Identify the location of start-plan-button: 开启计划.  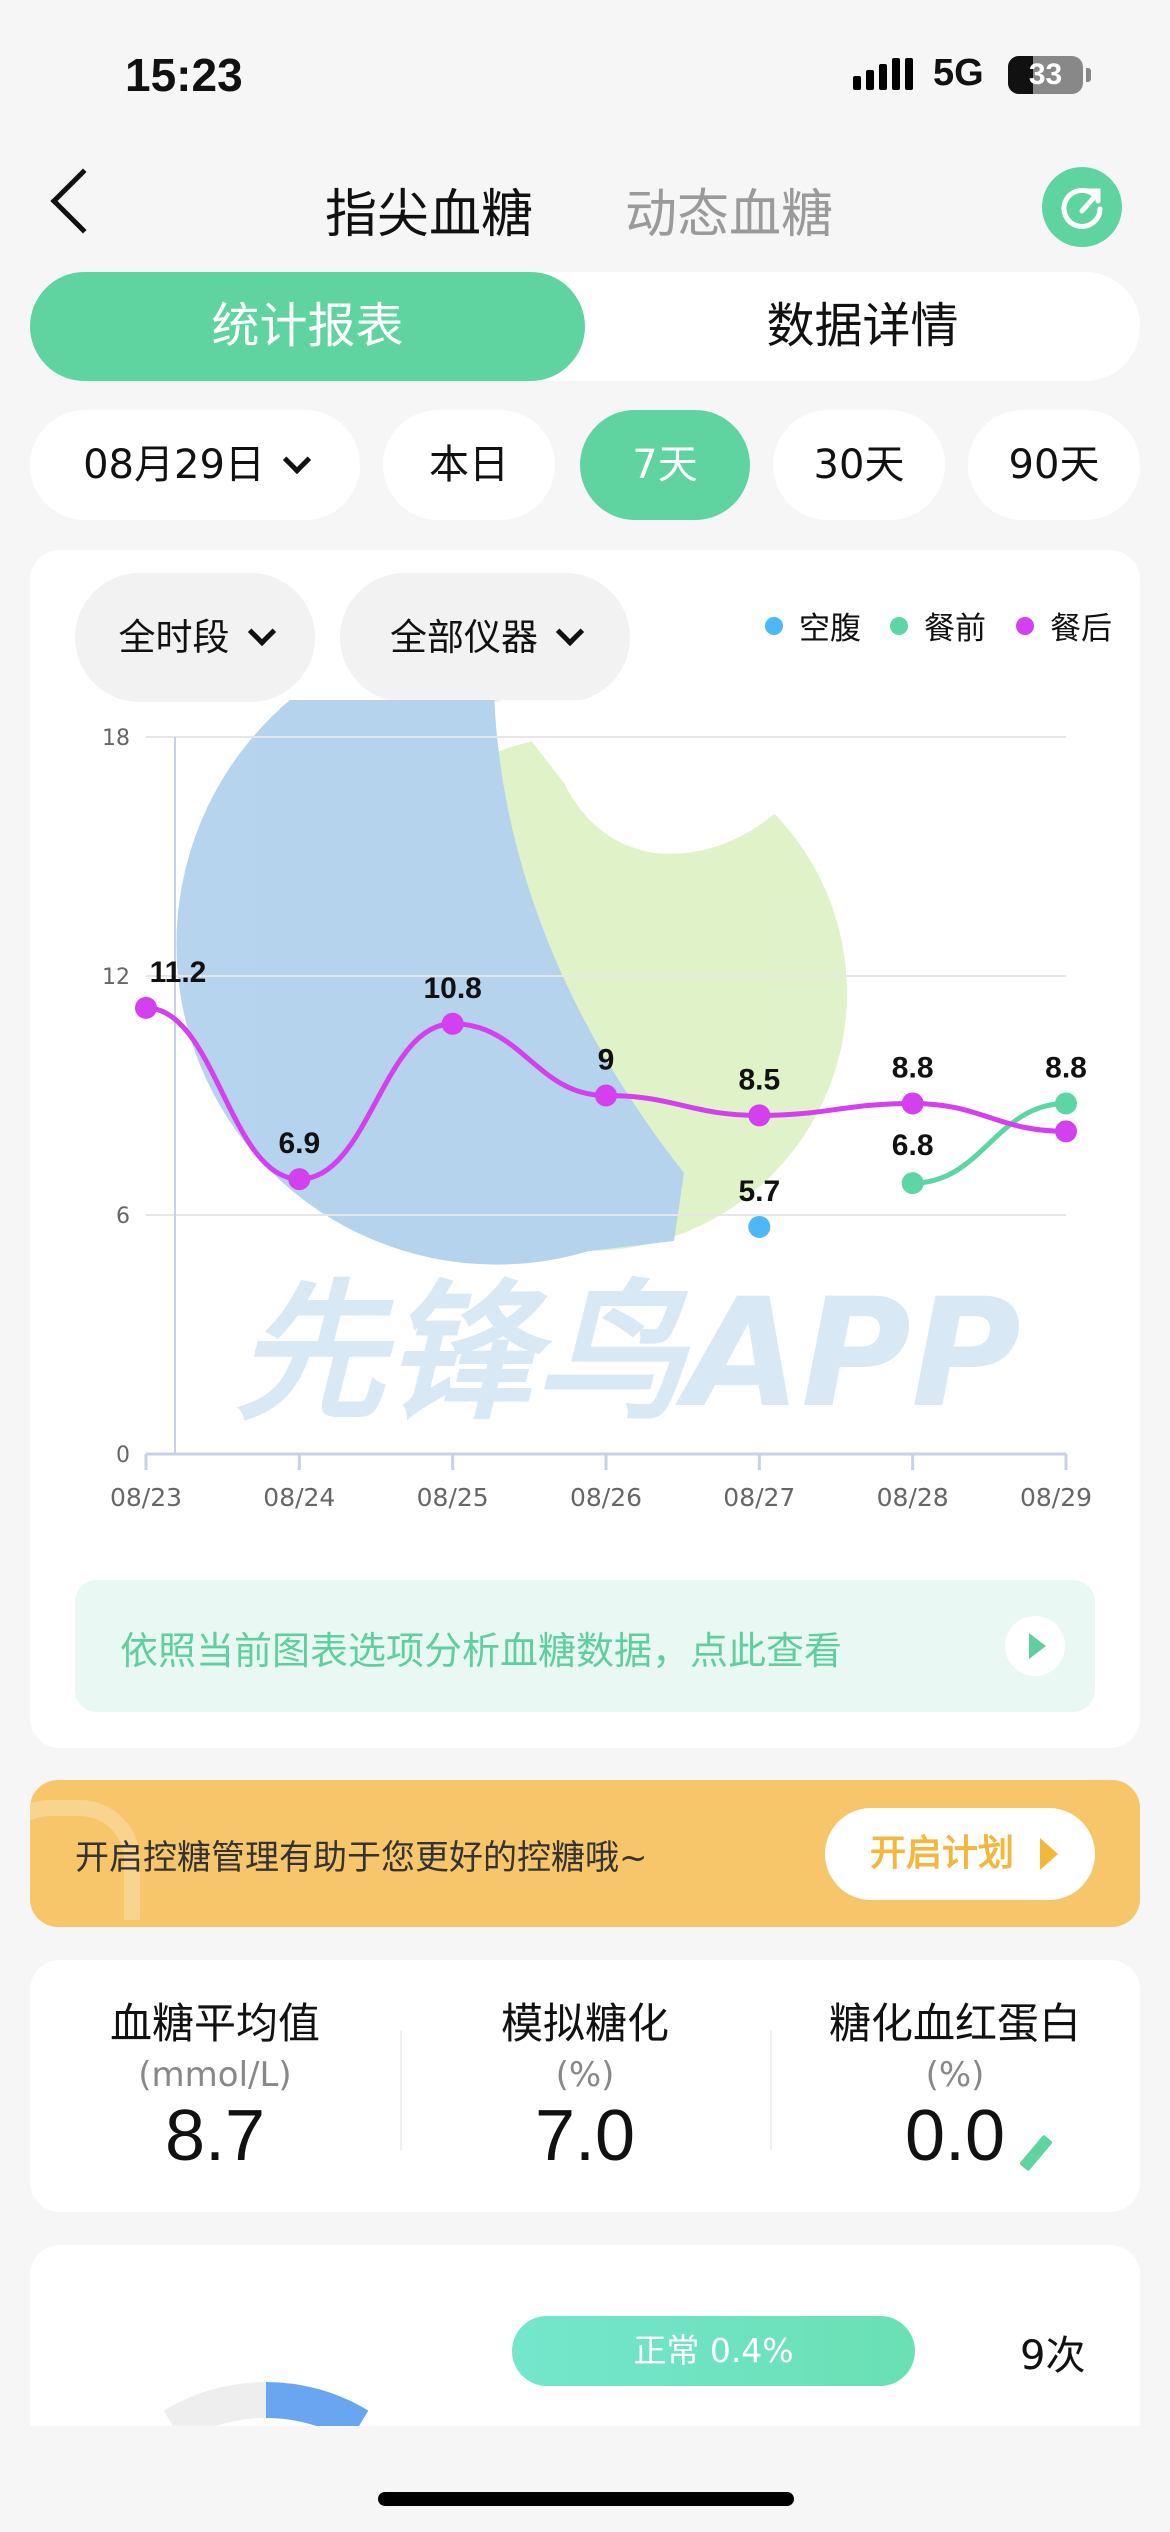
(960, 1854).